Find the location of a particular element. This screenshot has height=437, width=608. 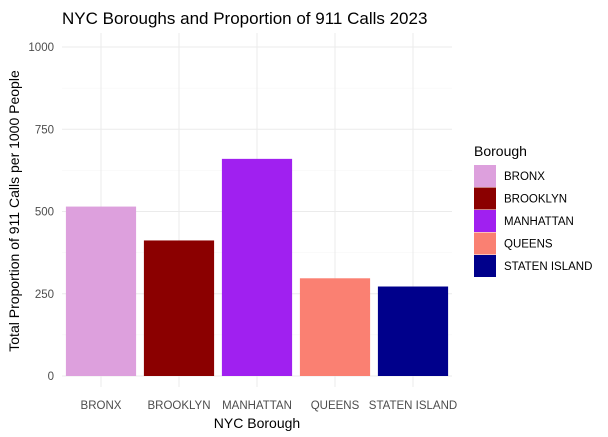

legend-label: QUEENS is located at coordinates (528, 245).